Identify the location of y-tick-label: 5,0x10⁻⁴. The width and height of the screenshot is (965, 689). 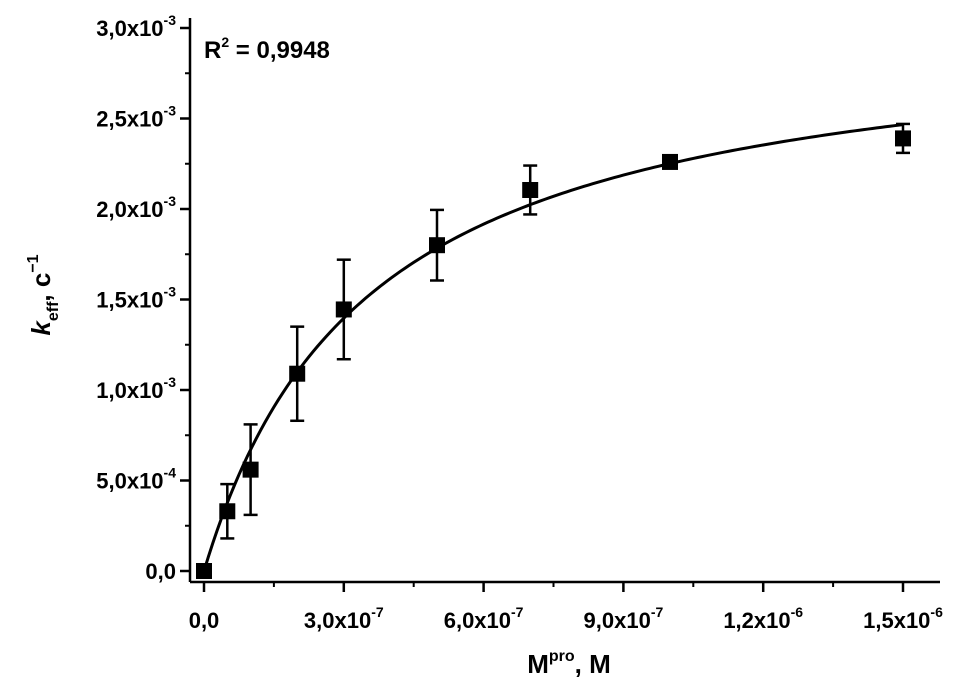
(136, 479).